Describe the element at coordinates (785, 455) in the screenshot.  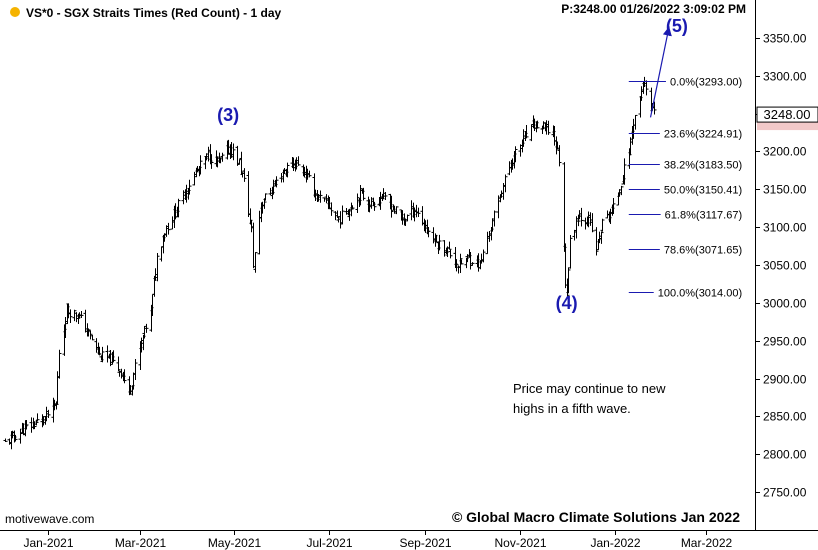
I see `y-tick-label: 2800.00` at that location.